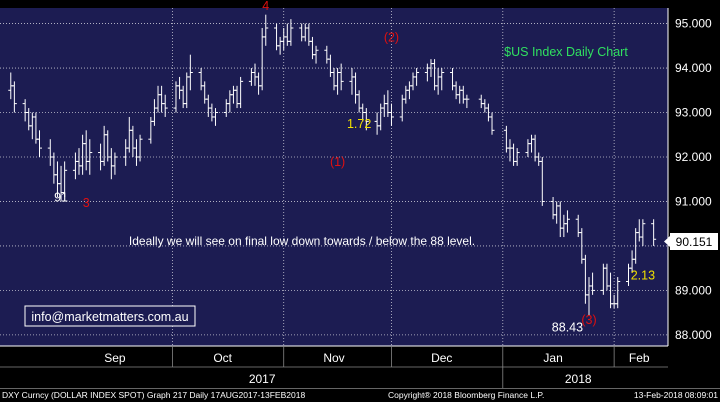  What do you see at coordinates (676, 395) in the screenshot?
I see `footer-timestamp: 13-Feb-2018 08:09:01` at bounding box center [676, 395].